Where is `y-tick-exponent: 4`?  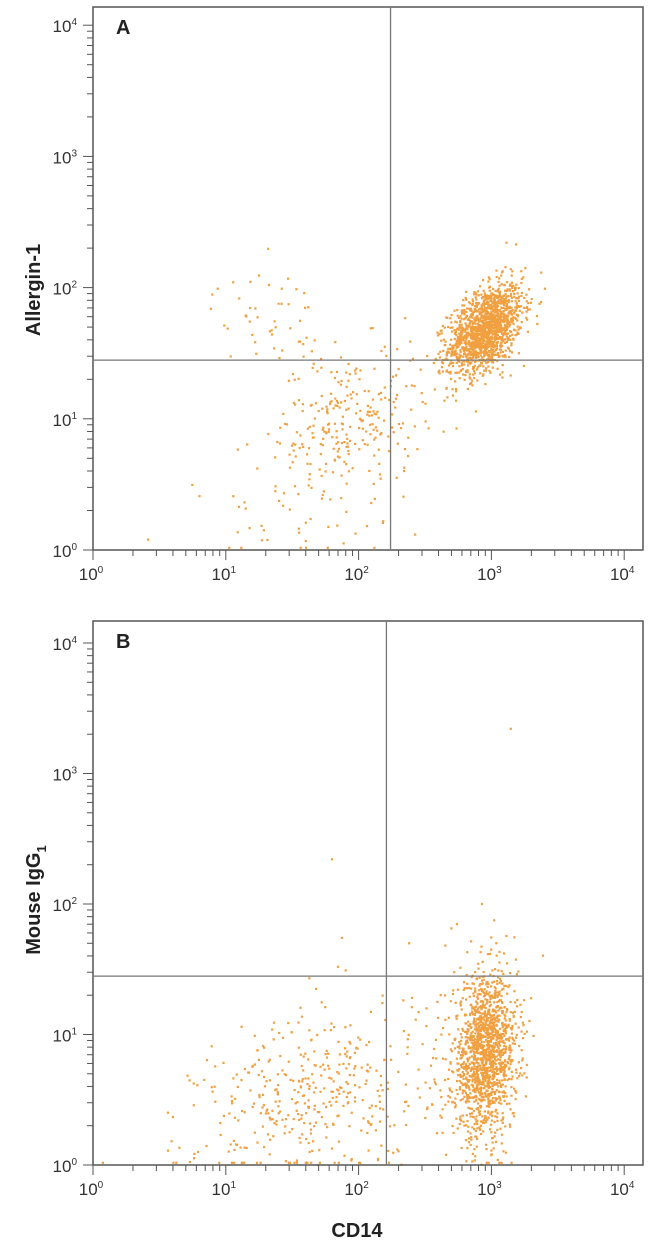 y-tick-exponent: 4 is located at coordinates (74, 22).